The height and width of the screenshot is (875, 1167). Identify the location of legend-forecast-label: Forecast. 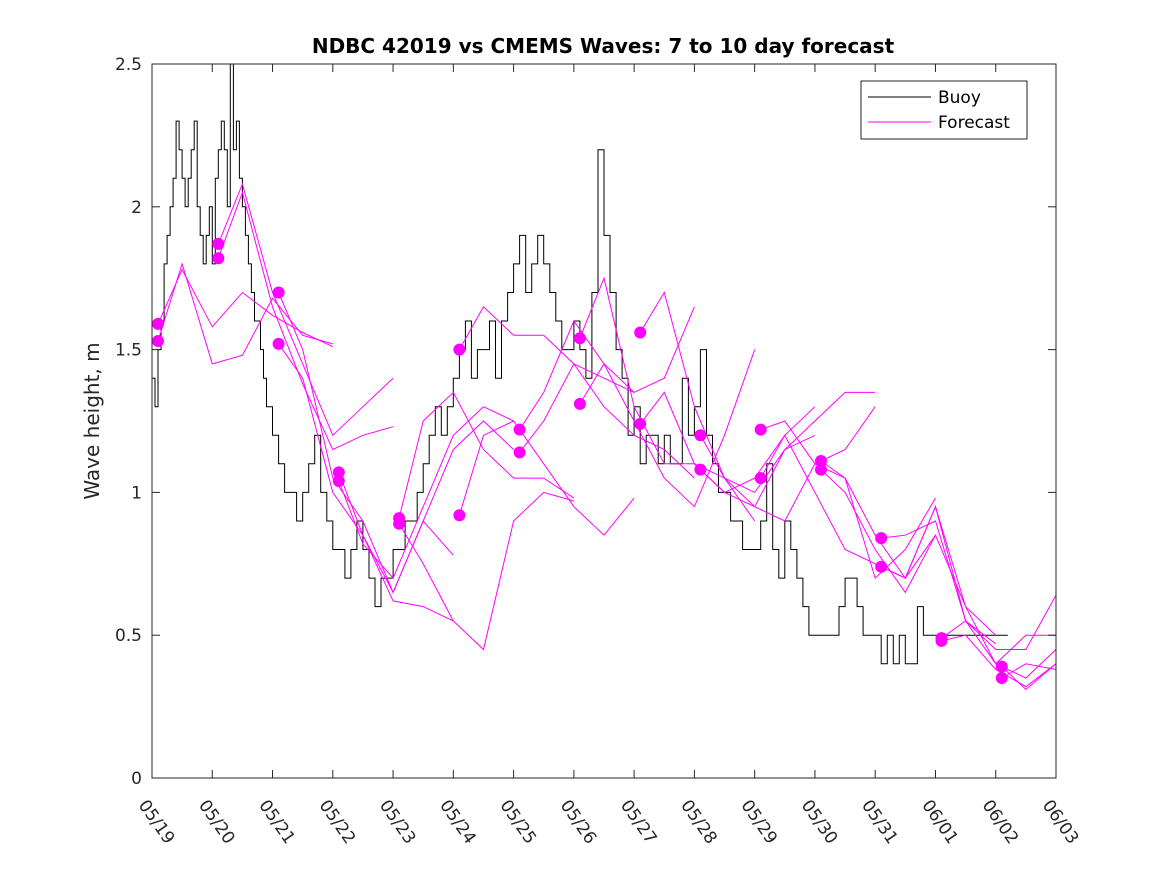
(974, 123).